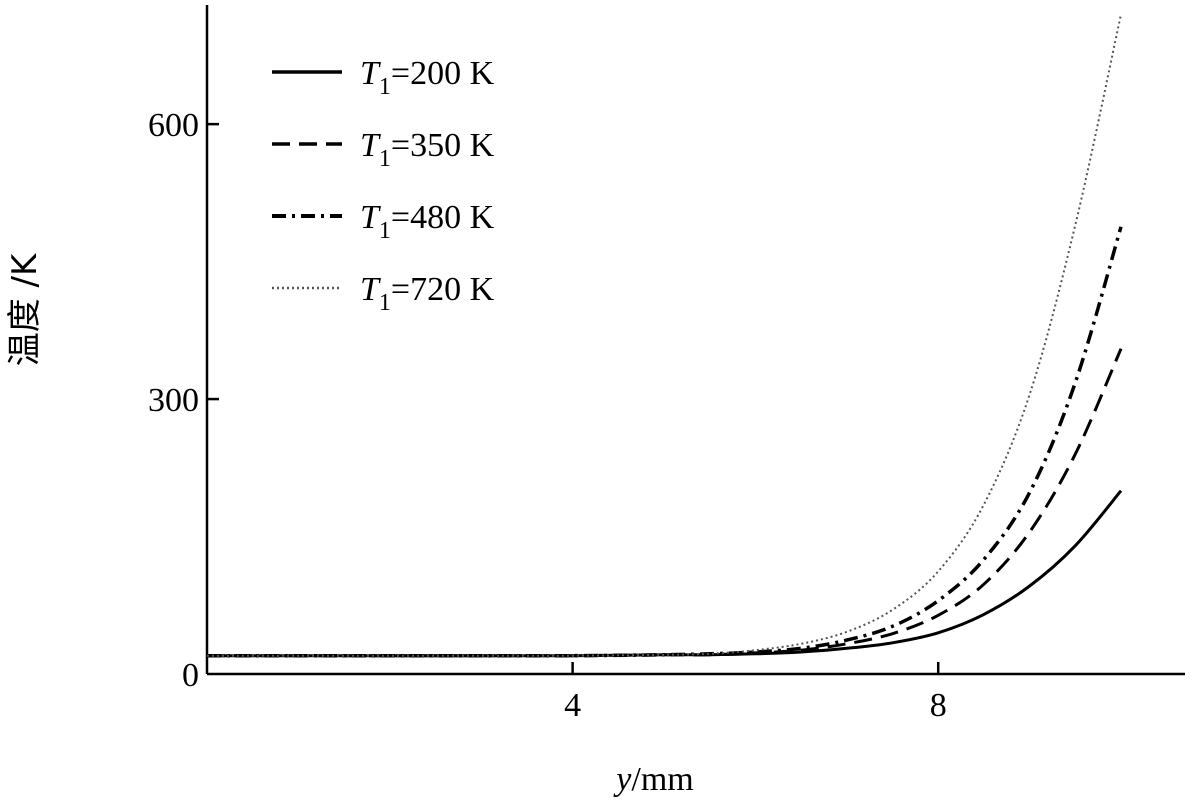 The height and width of the screenshot is (805, 1200). Describe the element at coordinates (427, 149) in the screenshot. I see `legend-label-2: T1=350 K` at that location.